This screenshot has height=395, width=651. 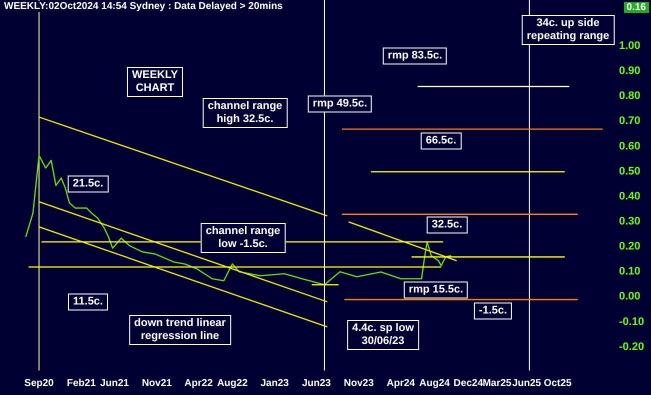 What do you see at coordinates (383, 335) in the screenshot?
I see `annotation: 4.4c. sp low 30/06/23` at bounding box center [383, 335].